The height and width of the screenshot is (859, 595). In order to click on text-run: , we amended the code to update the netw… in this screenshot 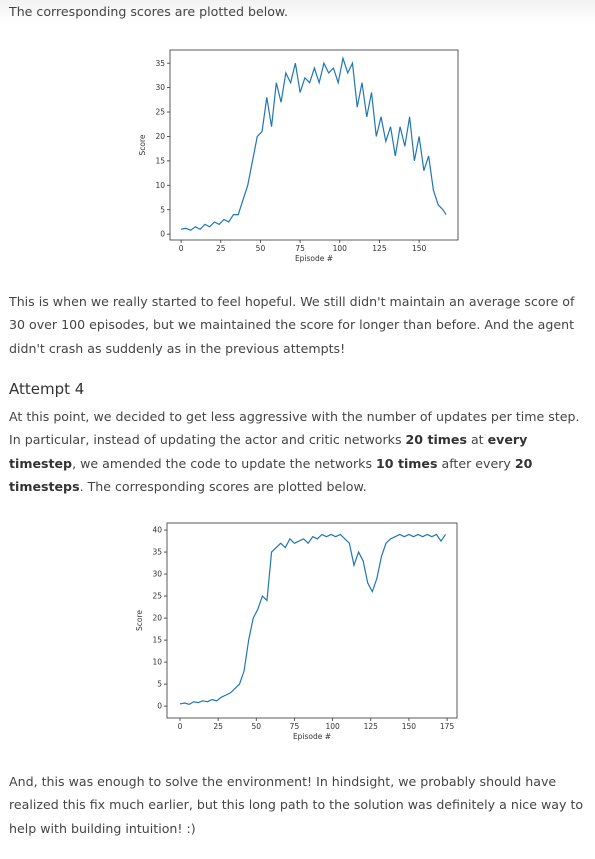, I will do `click(224, 463)`.